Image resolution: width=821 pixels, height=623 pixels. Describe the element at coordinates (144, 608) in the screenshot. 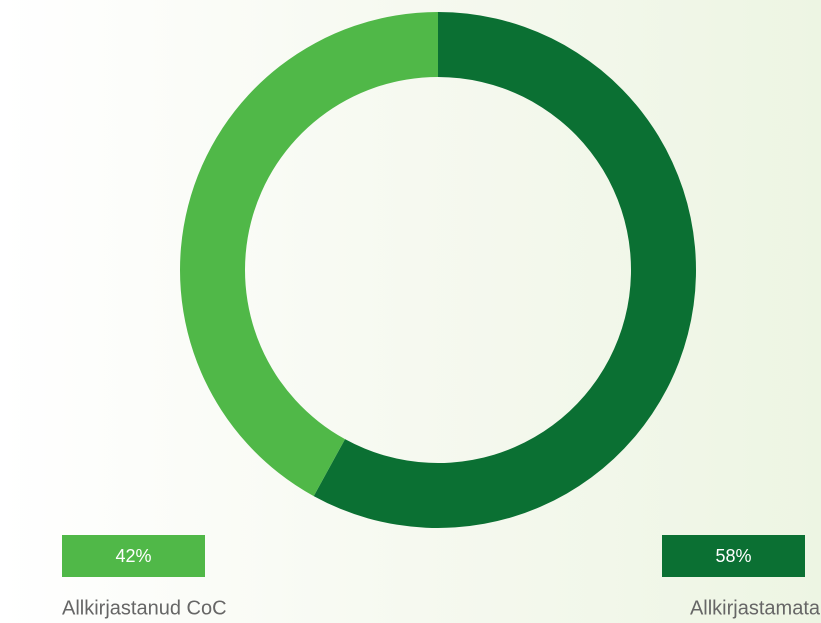

I see `legend-label: Allkirjastanud CoC` at that location.